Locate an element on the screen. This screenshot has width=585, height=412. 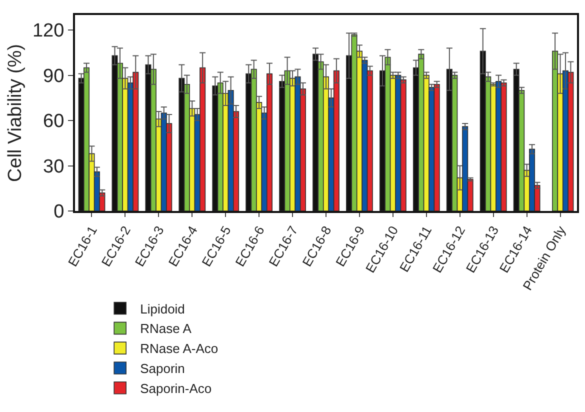
y-tick-label: 120 is located at coordinates (48, 31).